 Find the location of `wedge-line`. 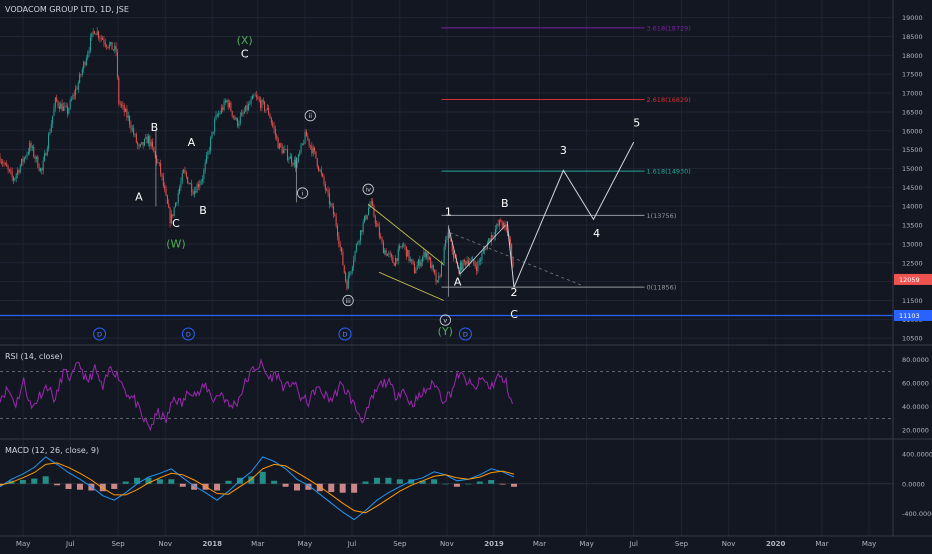

wedge-line is located at coordinates (406, 234).